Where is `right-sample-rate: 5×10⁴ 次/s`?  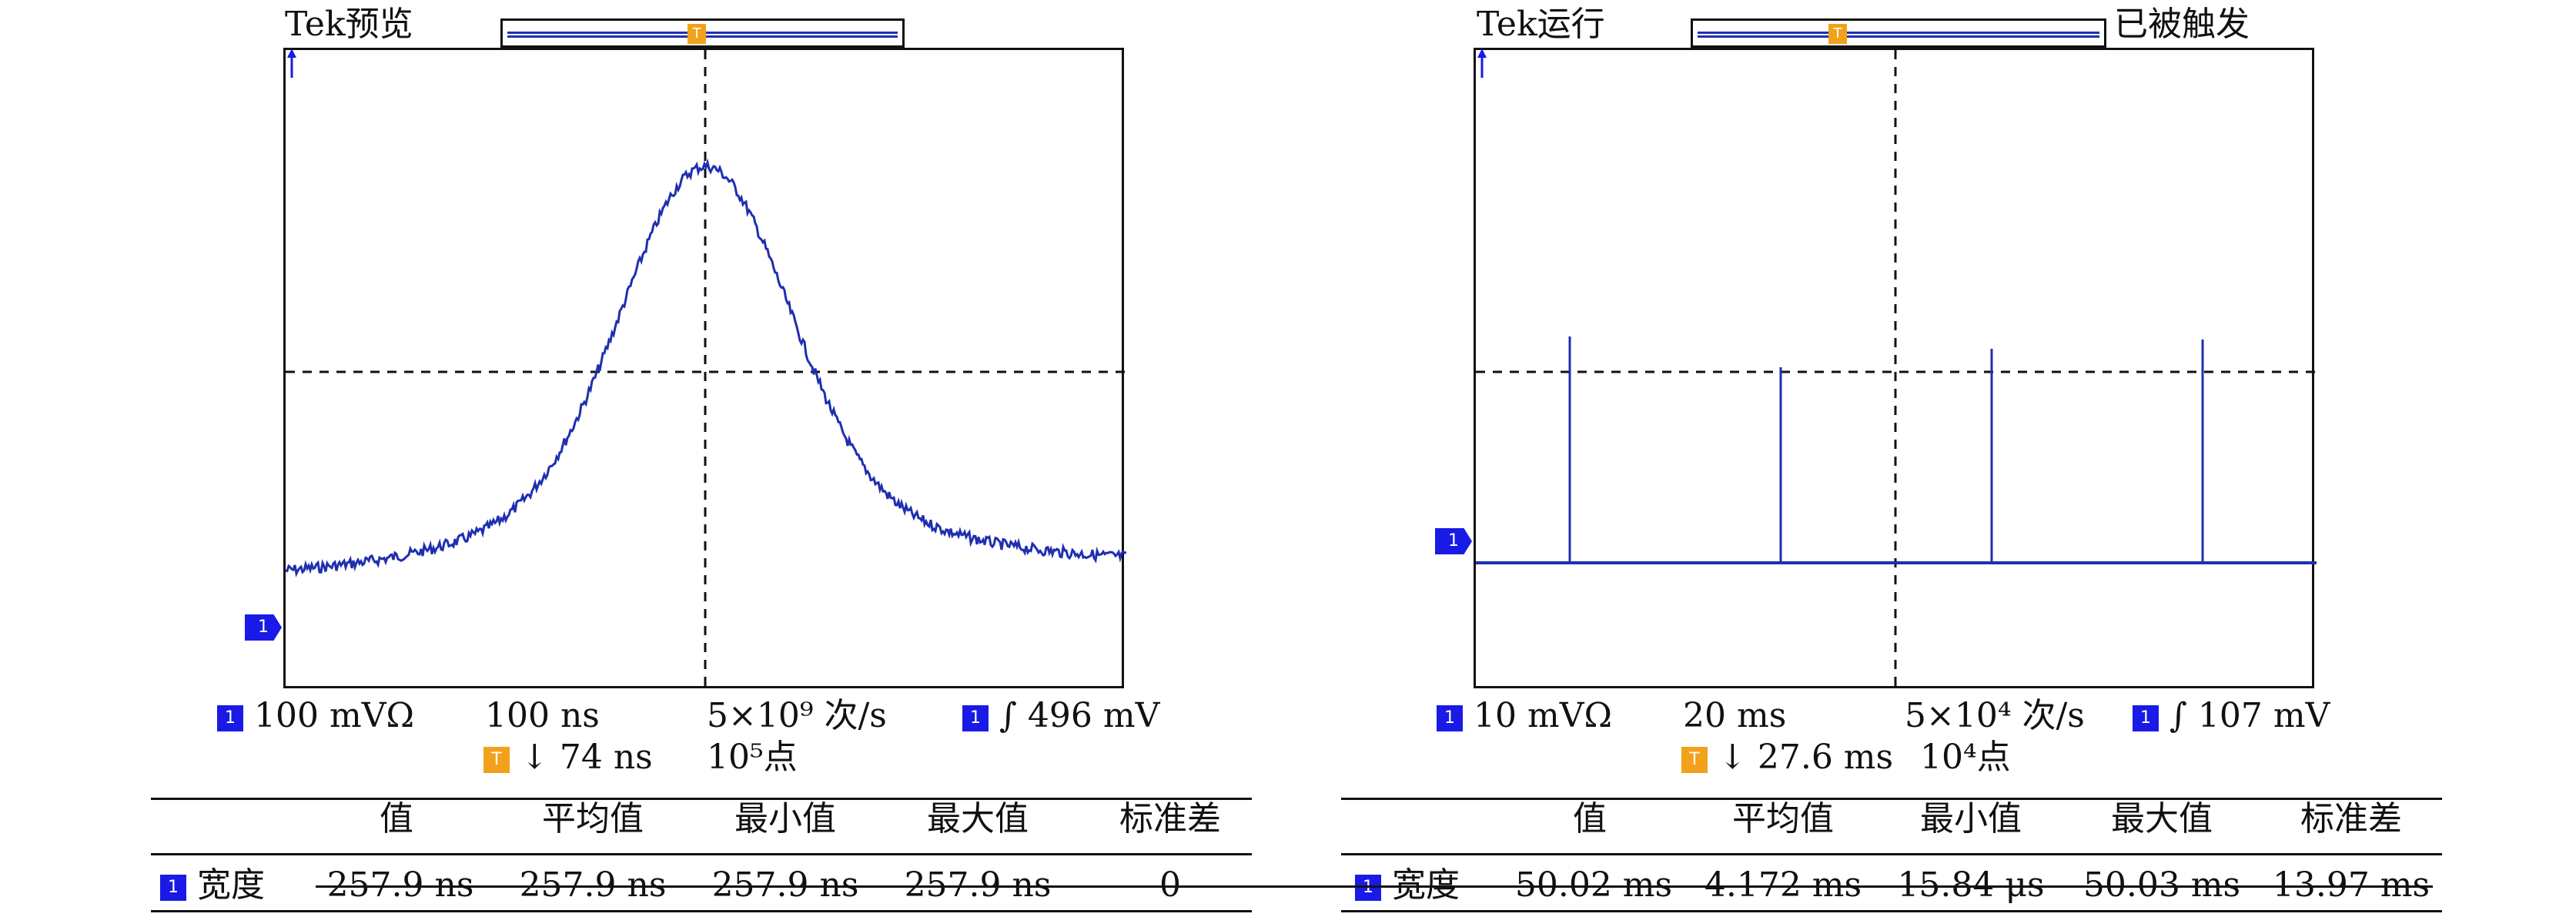 right-sample-rate: 5×10⁴ 次/s is located at coordinates (1995, 715).